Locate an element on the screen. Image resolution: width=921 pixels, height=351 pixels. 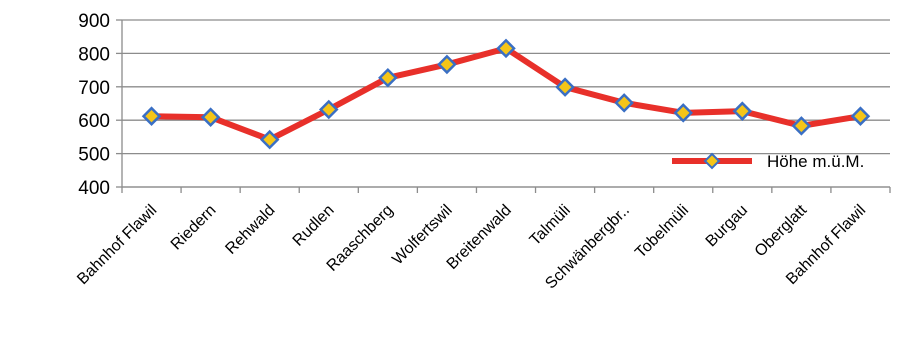
legend-label: Höhe m.ü.M. is located at coordinates (815, 161).